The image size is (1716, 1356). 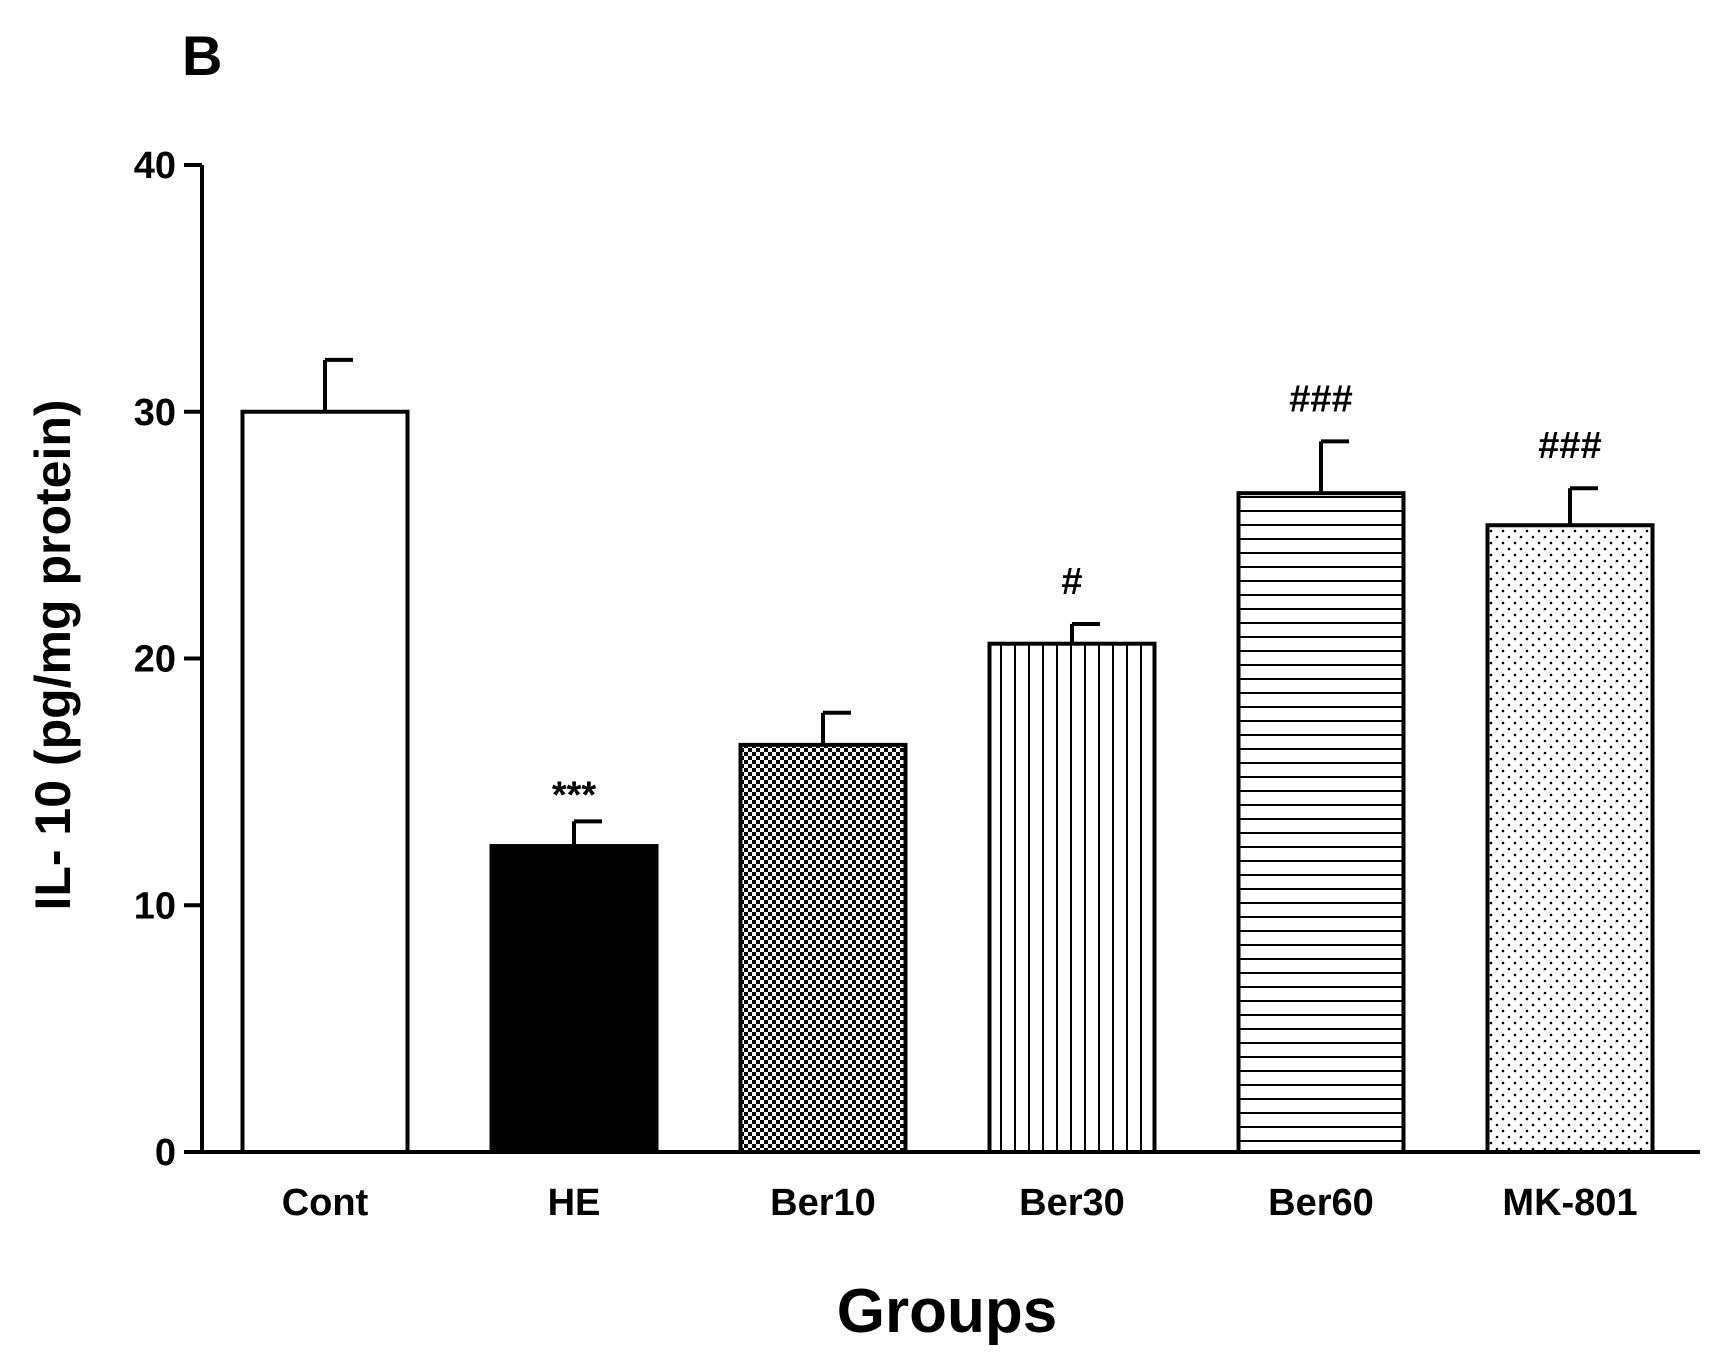 I want to click on bar-Ber30, so click(x=1072, y=897).